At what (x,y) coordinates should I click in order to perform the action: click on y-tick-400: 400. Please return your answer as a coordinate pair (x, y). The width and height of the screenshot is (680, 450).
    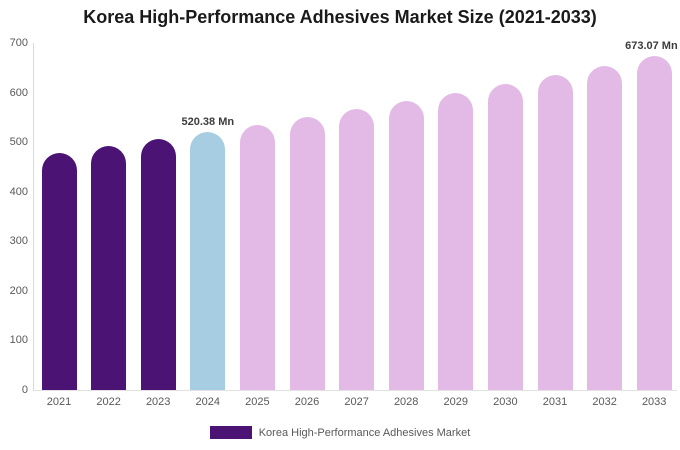
    Looking at the image, I should click on (18, 191).